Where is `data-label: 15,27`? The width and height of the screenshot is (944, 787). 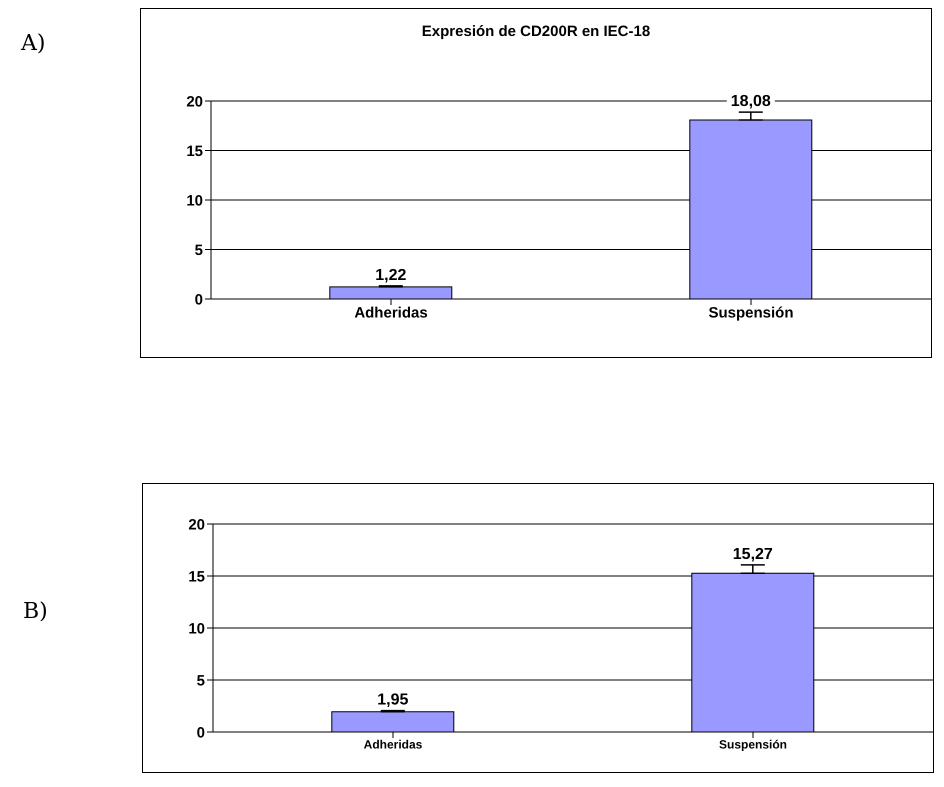 data-label: 15,27 is located at coordinates (752, 554).